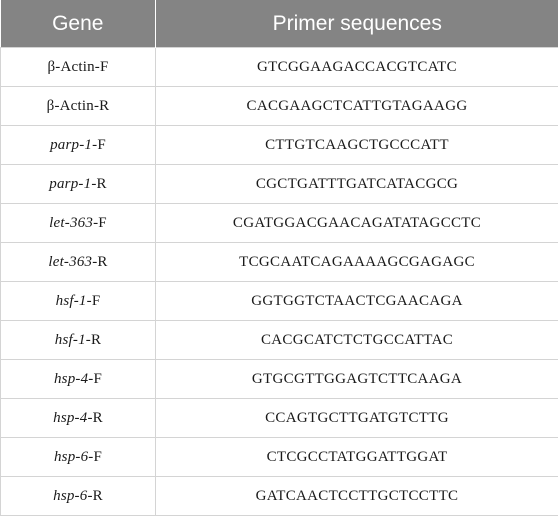 The image size is (558, 516). What do you see at coordinates (357, 24) in the screenshot?
I see `header-primer-sequences: Primer sequences` at bounding box center [357, 24].